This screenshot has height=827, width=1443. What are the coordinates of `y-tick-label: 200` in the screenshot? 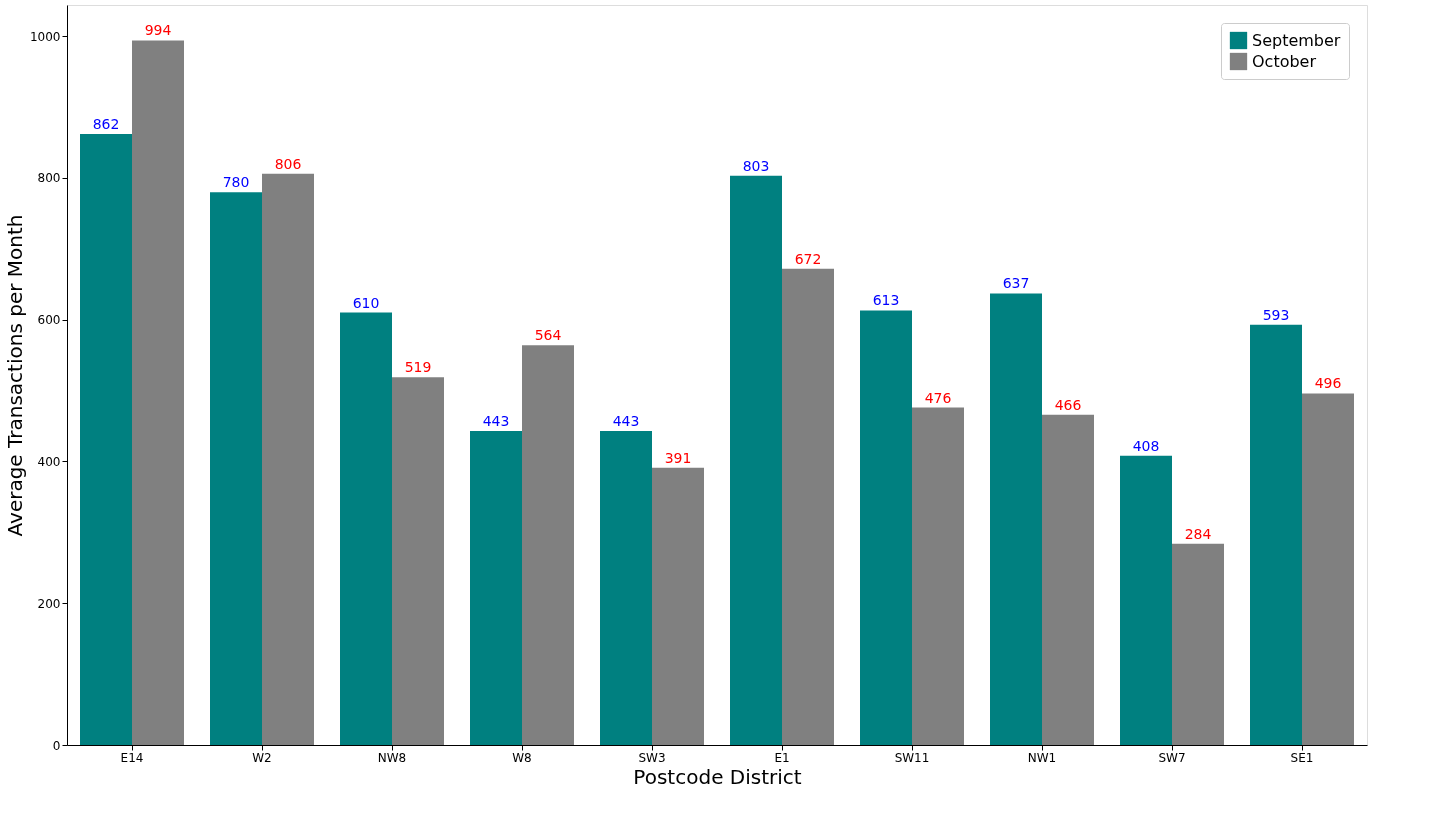 It's located at (49, 603).